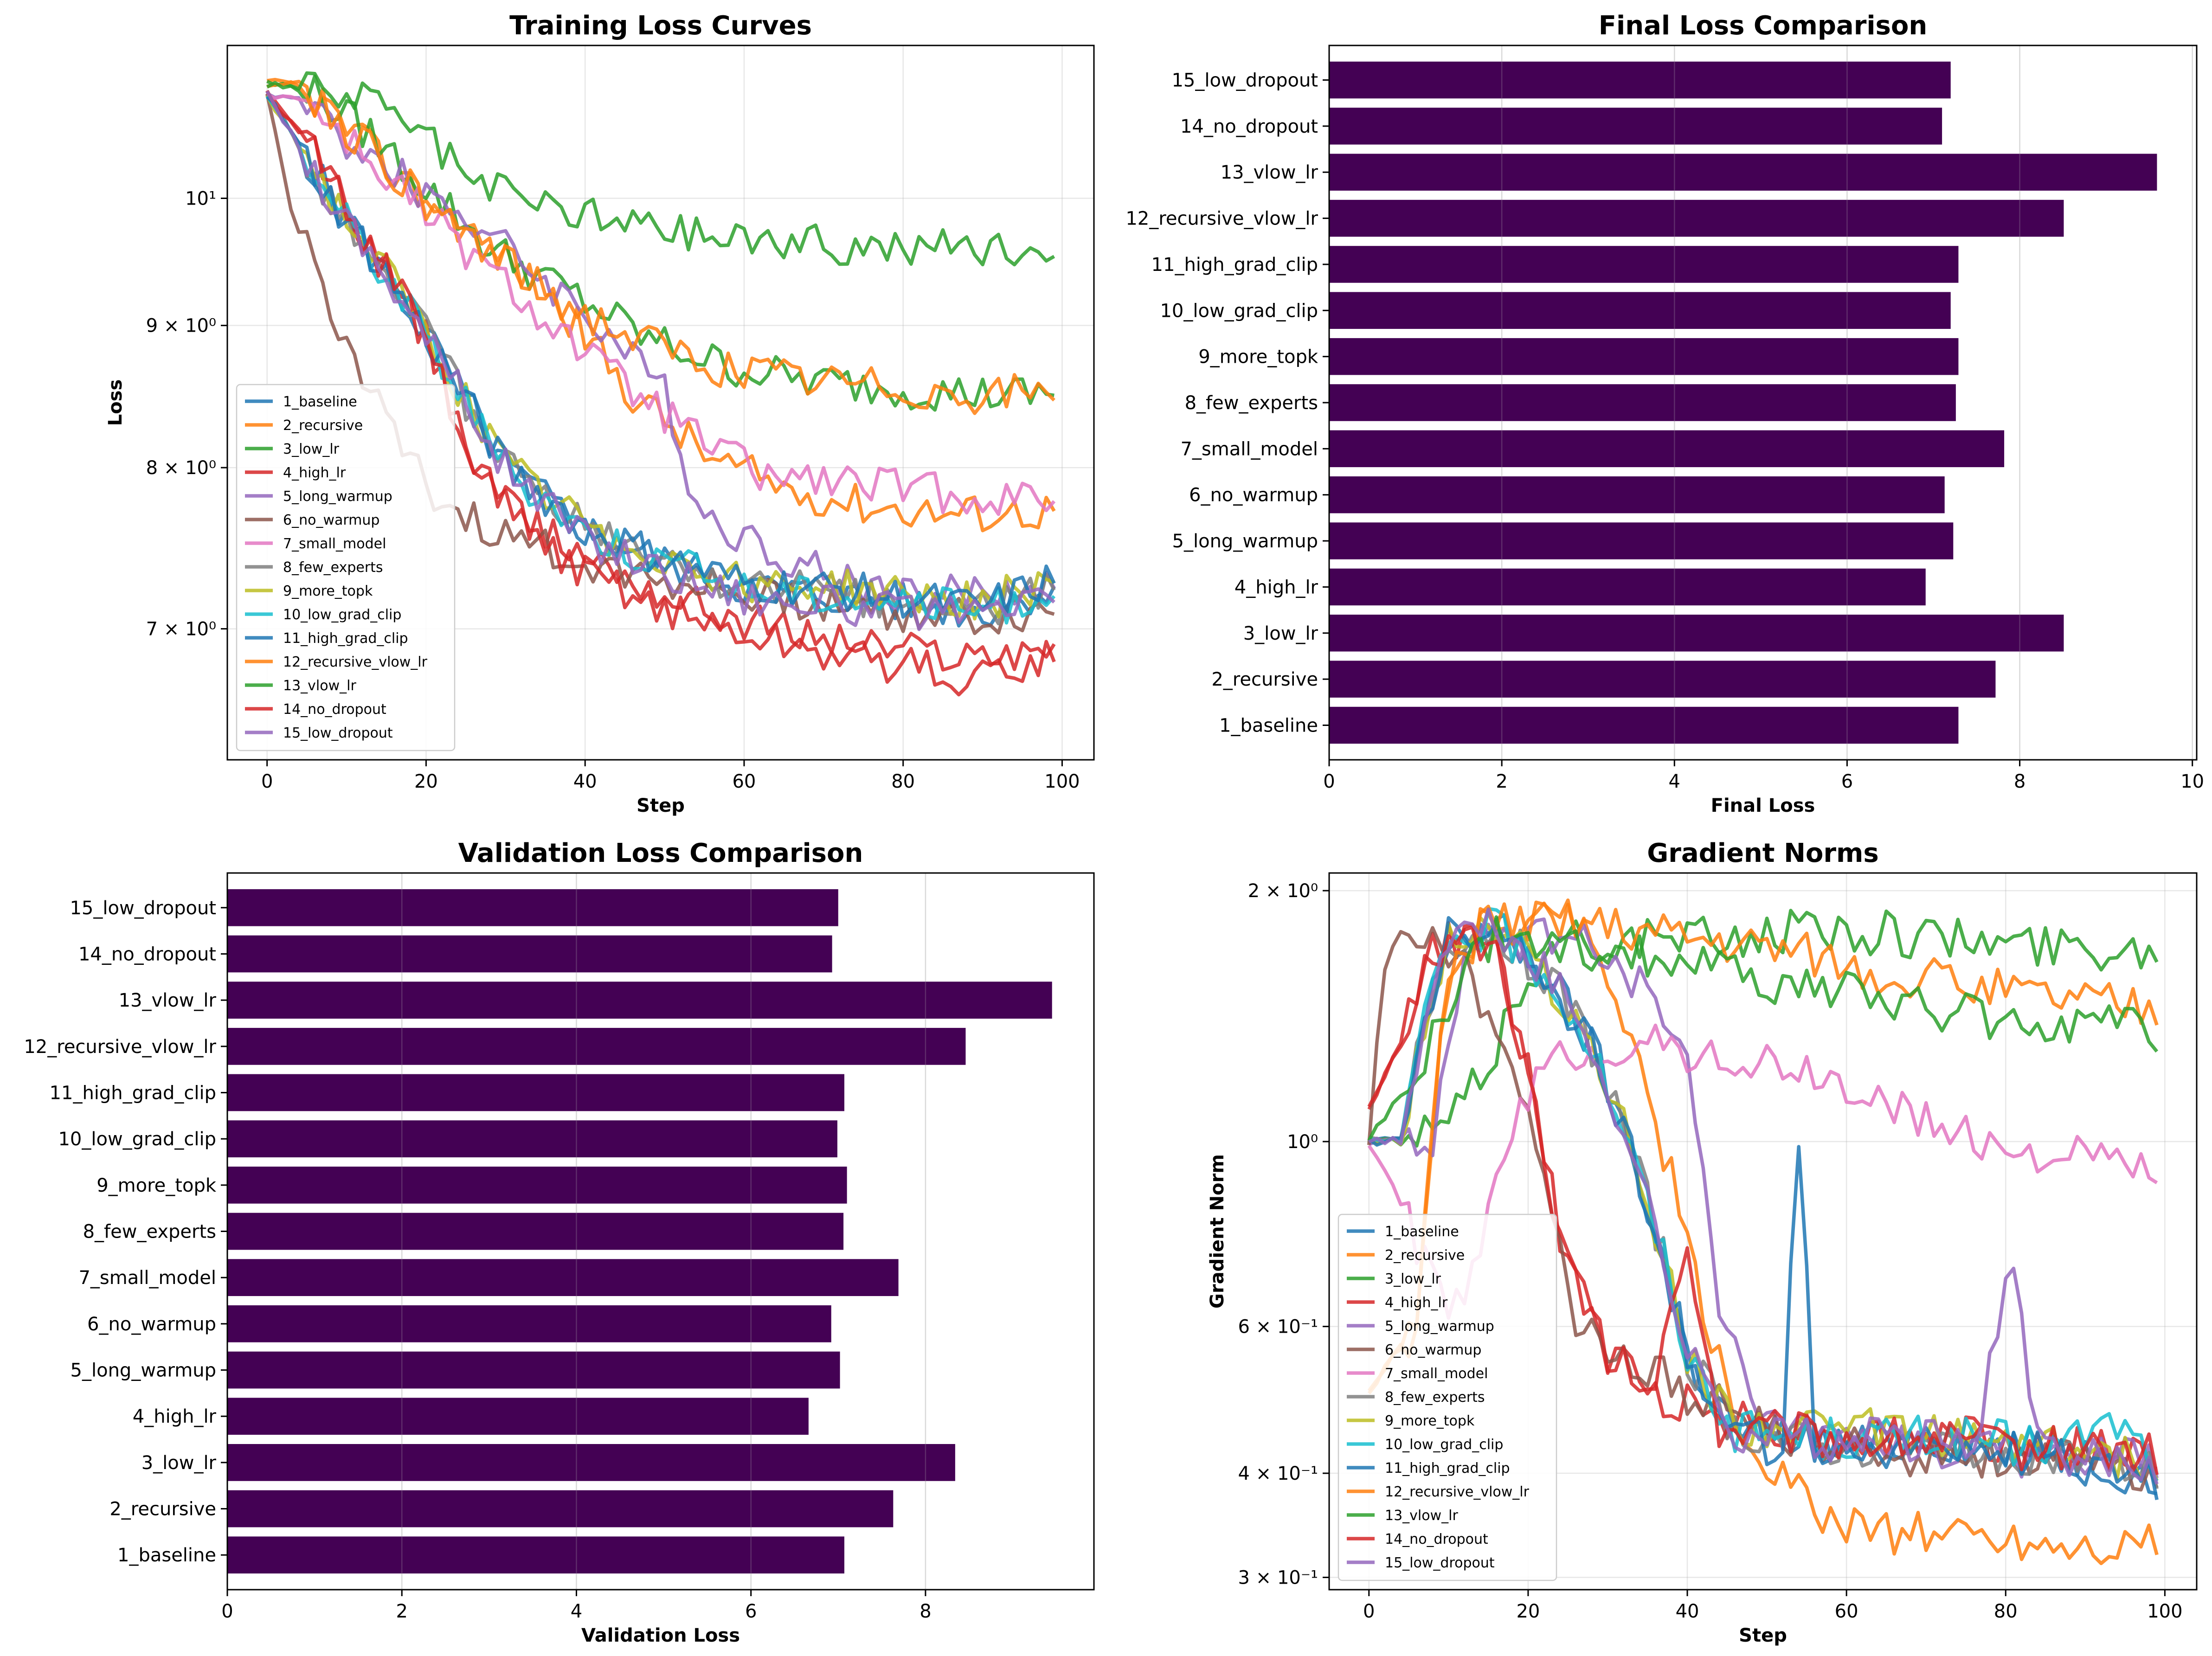 The width and height of the screenshot is (2212, 1656). What do you see at coordinates (535, 1231) in the screenshot?
I see `bar-8-few-experts` at bounding box center [535, 1231].